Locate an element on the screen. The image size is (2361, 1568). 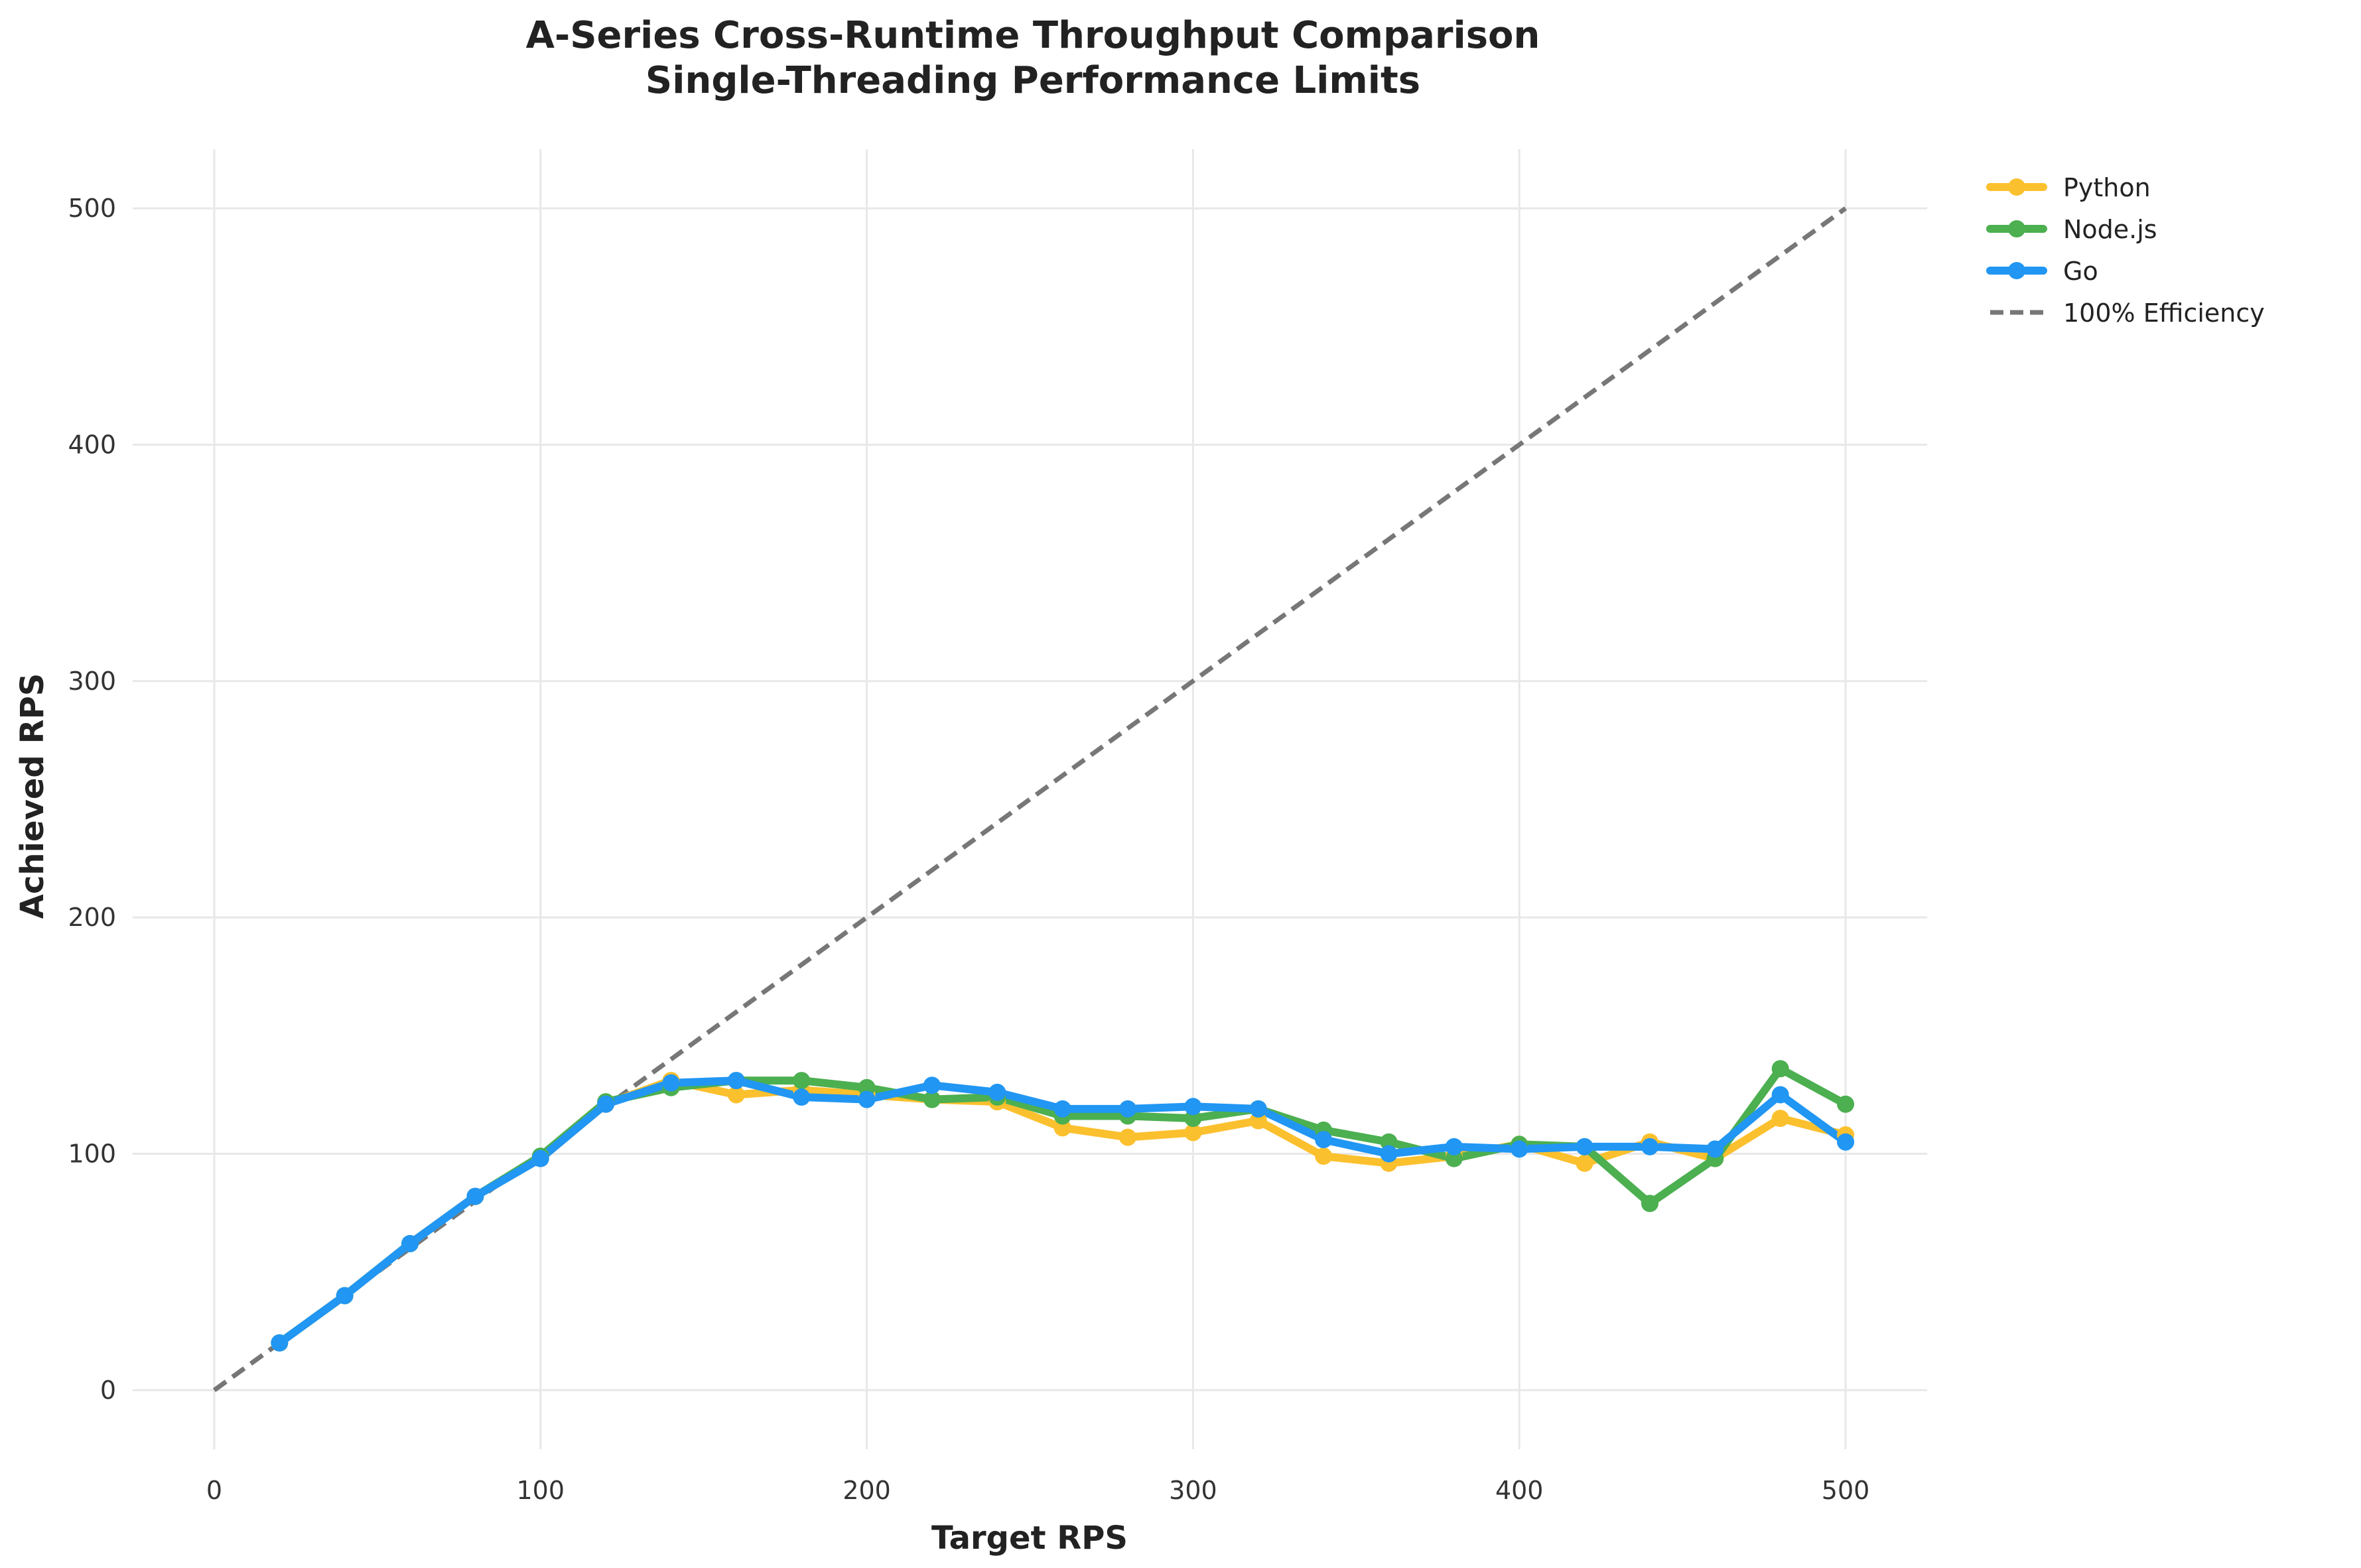
legend-label-node-js: Node.js is located at coordinates (2110, 230).